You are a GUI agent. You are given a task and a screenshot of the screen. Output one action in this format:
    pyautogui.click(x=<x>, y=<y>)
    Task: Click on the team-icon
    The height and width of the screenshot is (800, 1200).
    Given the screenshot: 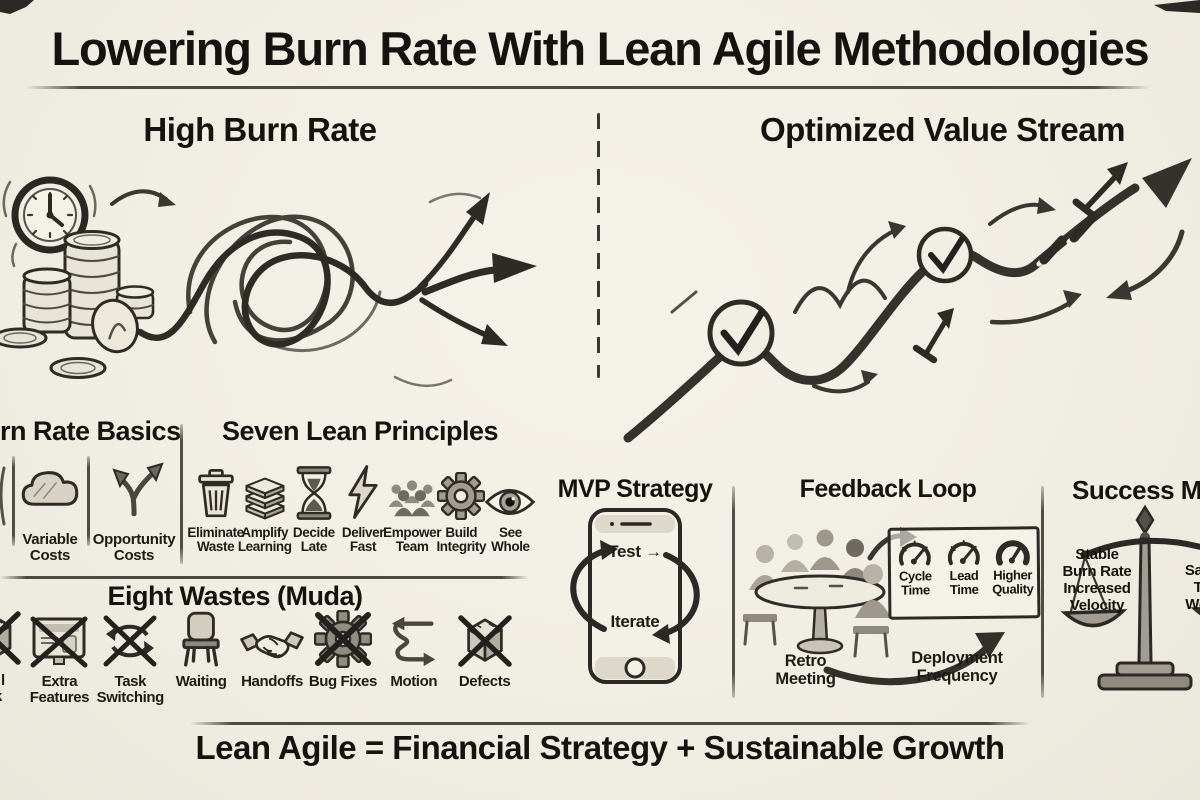 What is the action you would take?
    pyautogui.click(x=412, y=498)
    